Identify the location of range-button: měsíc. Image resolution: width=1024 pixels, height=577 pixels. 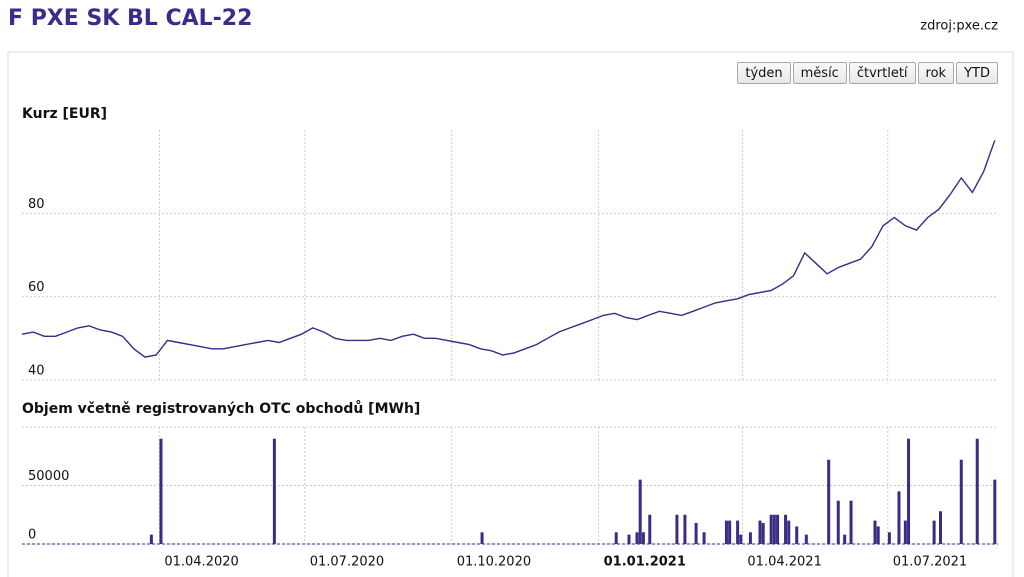
(819, 73).